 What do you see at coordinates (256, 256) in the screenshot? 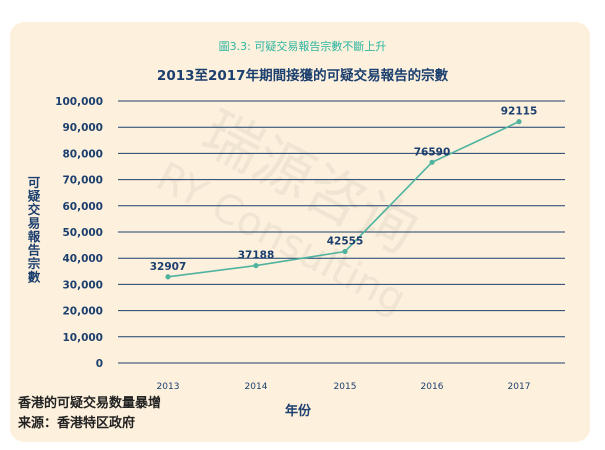
I see `data-label: 37188` at bounding box center [256, 256].